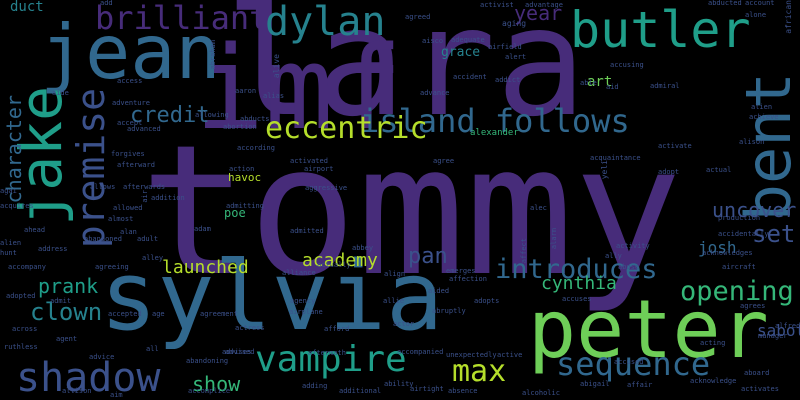 The height and width of the screenshot is (400, 800). Describe the element at coordinates (250, 328) in the screenshot. I see `word-actress: actress` at that location.